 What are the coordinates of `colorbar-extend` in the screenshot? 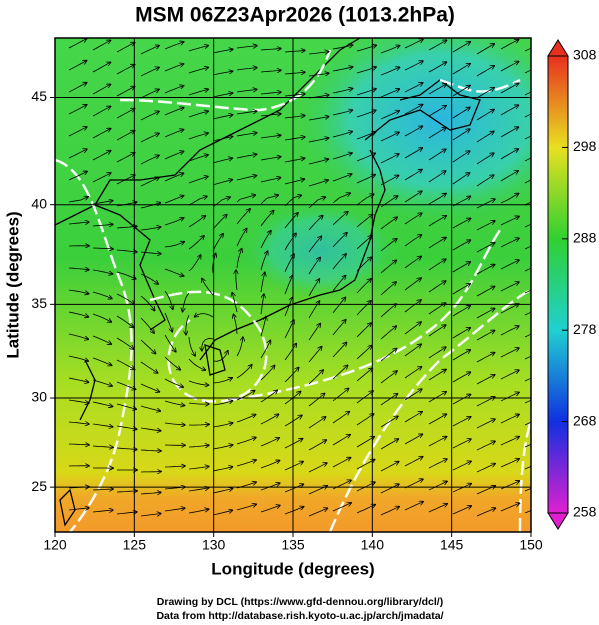 It's located at (558, 48).